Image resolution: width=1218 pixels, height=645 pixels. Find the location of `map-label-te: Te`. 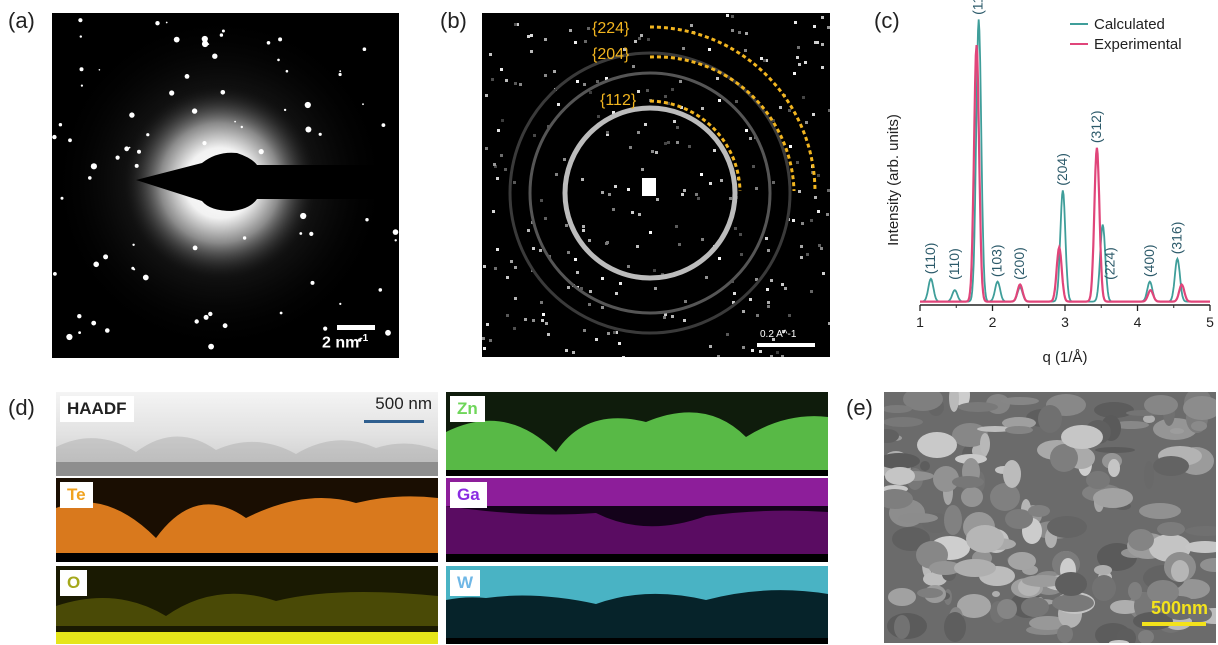

map-label-te: Te is located at coordinates (76, 495).